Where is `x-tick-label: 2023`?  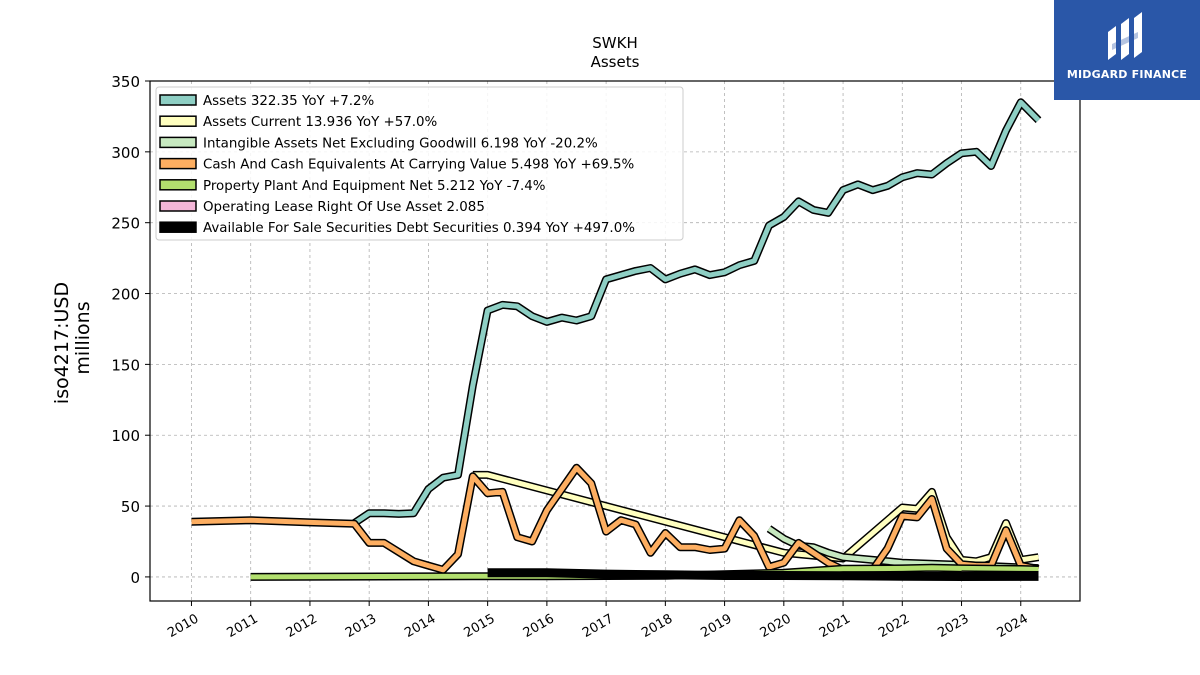
x-tick-label: 2023 is located at coordinates (953, 626).